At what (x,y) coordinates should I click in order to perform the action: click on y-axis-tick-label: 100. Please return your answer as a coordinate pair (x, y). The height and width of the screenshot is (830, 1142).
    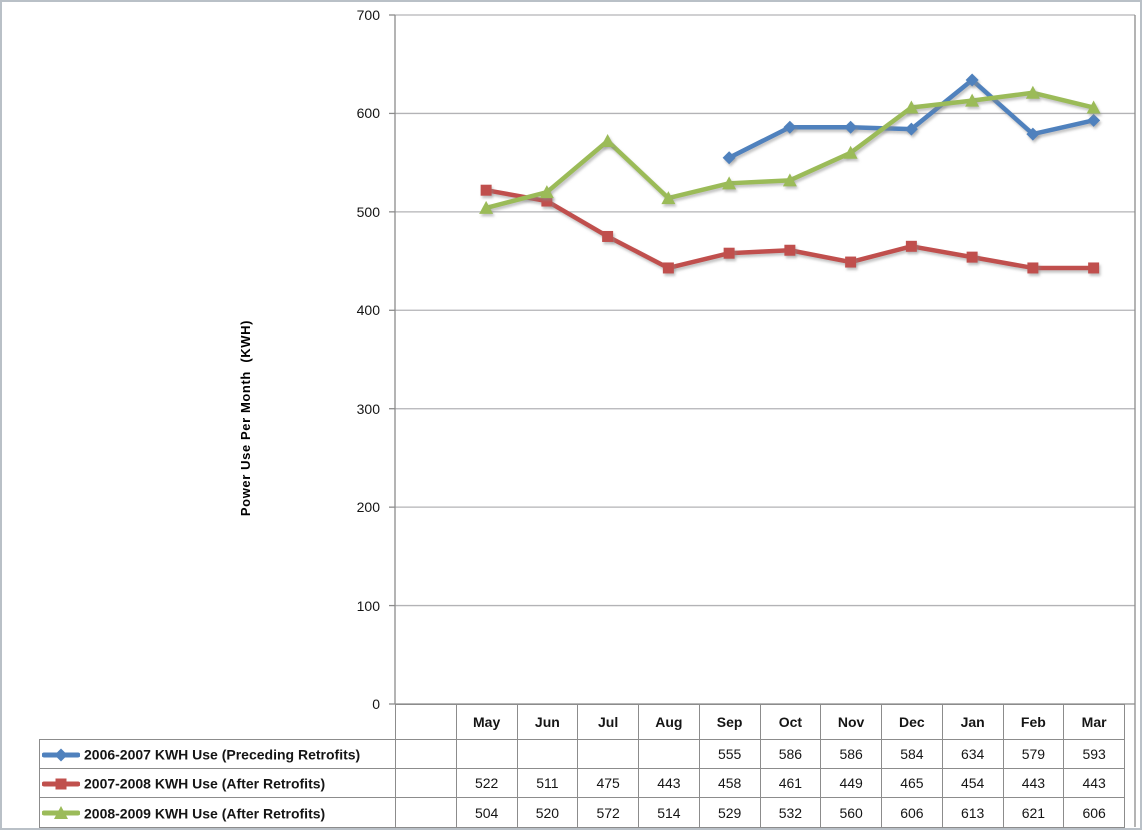
    Looking at the image, I should click on (368, 605).